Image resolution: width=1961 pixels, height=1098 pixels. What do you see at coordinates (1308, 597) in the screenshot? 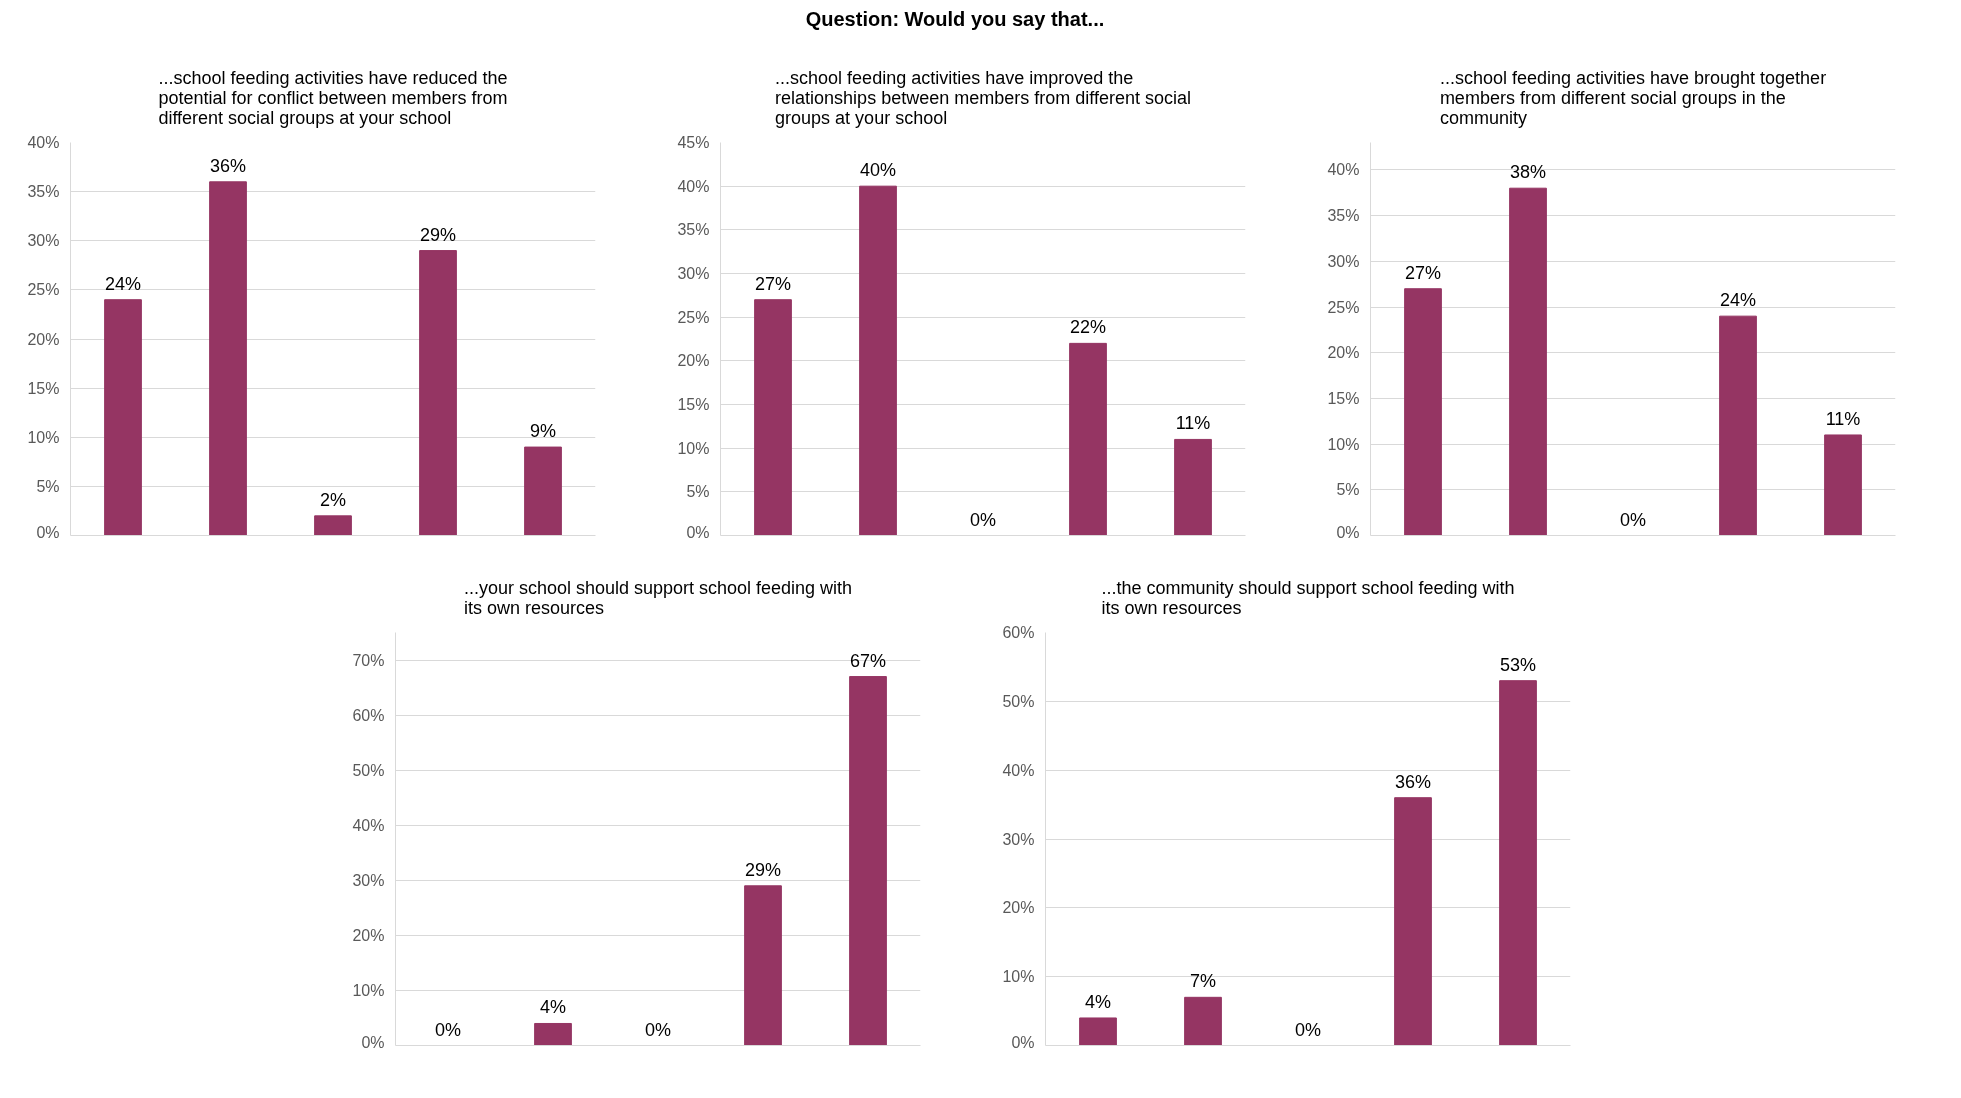
I see `chart-title: ...the community should support school feeding with its own resources` at bounding box center [1308, 597].